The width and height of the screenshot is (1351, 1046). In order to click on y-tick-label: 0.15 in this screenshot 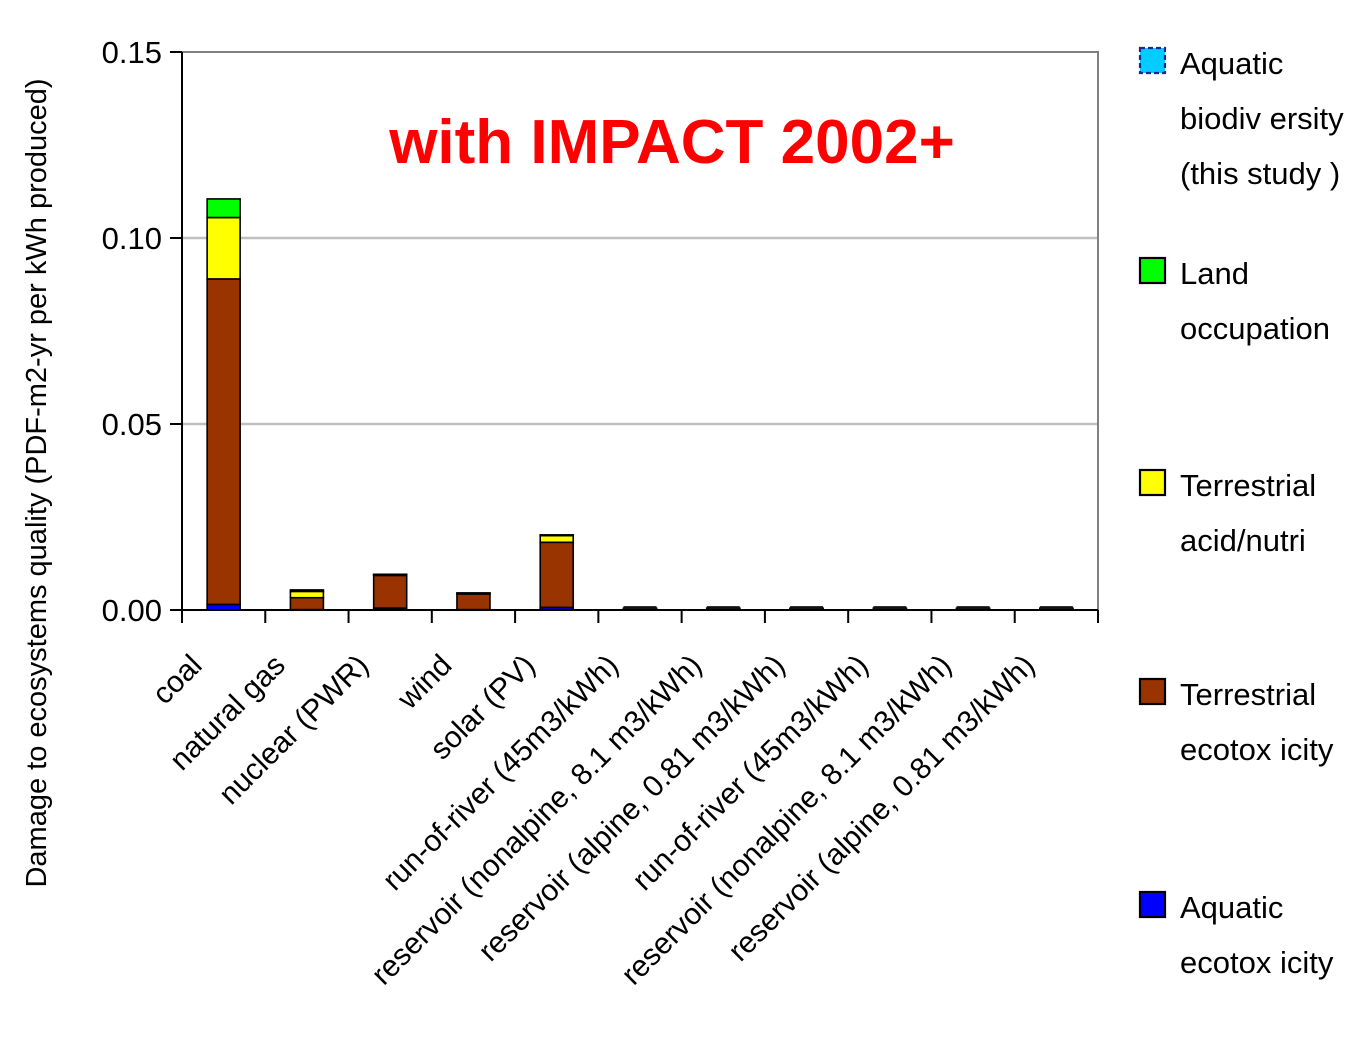, I will do `click(132, 52)`.